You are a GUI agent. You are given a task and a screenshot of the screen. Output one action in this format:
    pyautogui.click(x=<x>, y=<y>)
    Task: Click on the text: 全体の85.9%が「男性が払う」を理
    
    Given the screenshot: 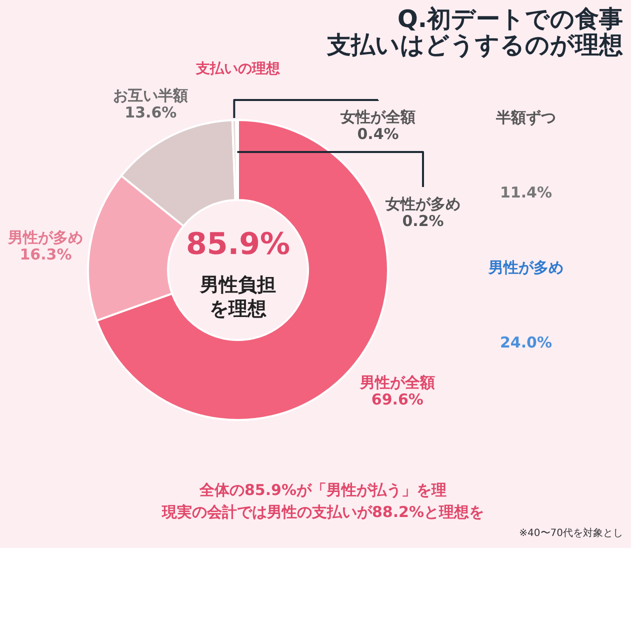 What is the action you would take?
    pyautogui.click(x=322, y=490)
    